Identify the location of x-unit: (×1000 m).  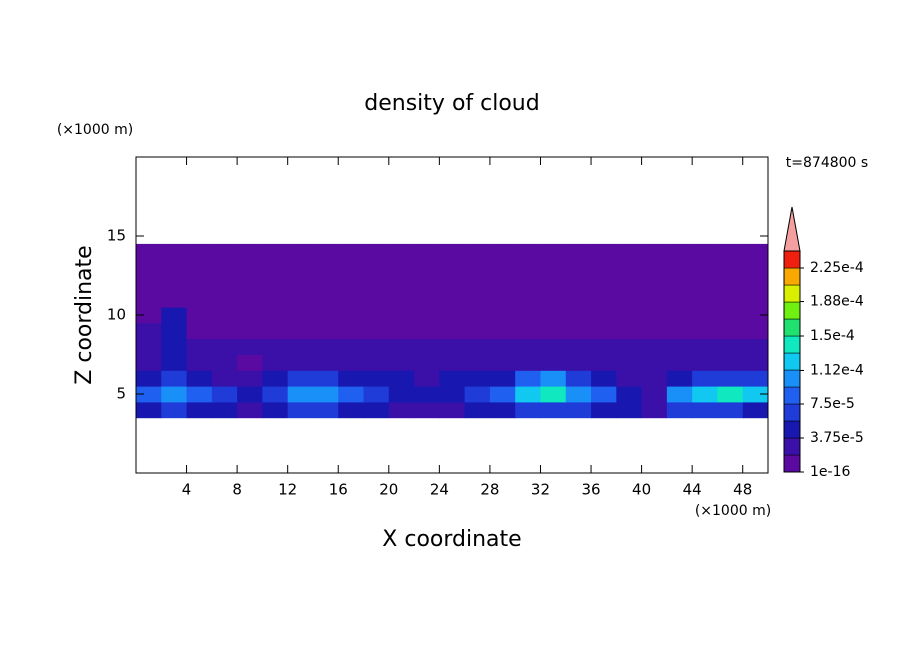
(733, 511).